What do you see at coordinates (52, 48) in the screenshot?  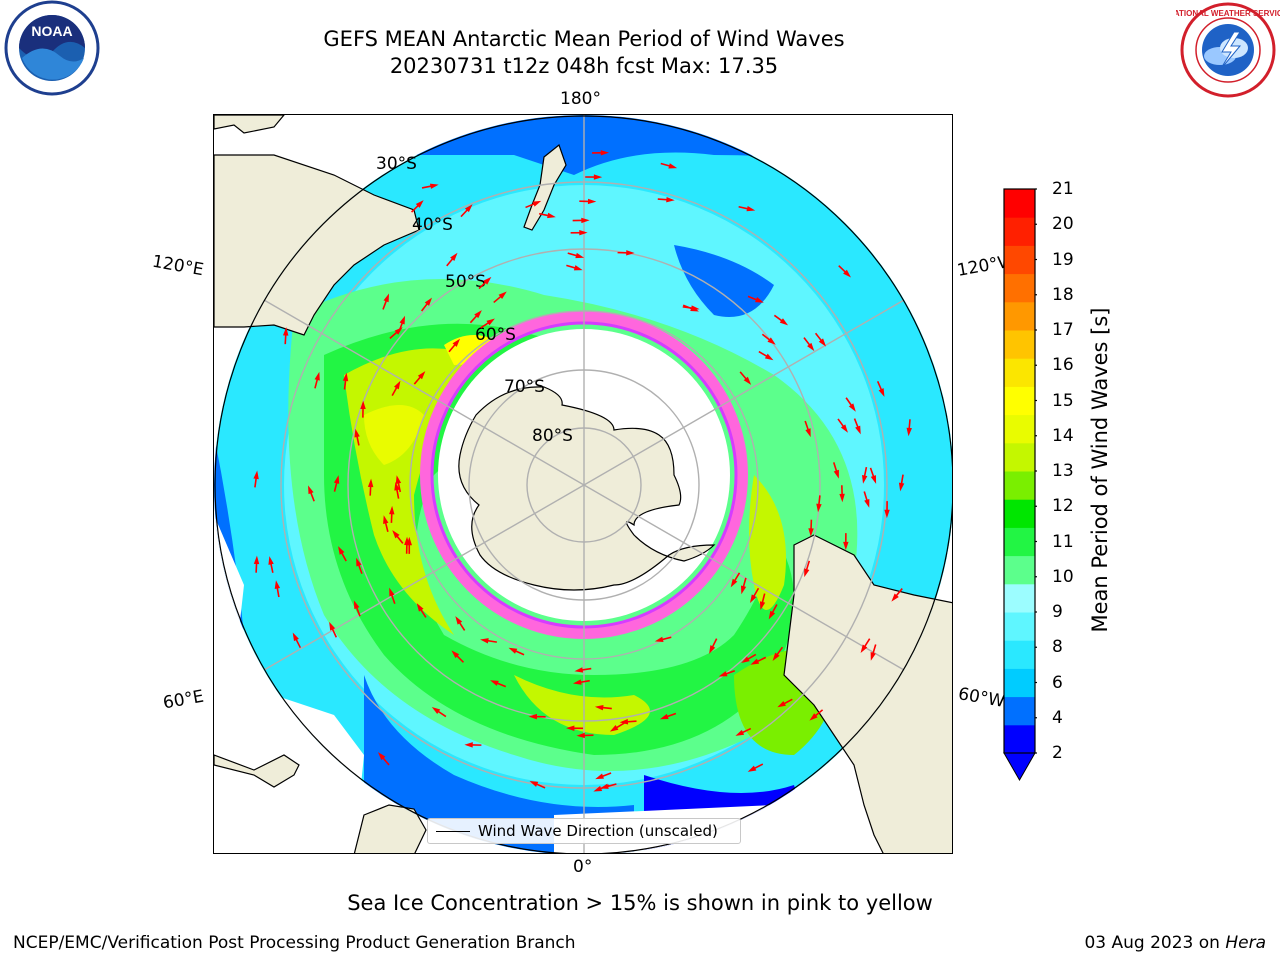 I see `noaa-logo: NOAA` at bounding box center [52, 48].